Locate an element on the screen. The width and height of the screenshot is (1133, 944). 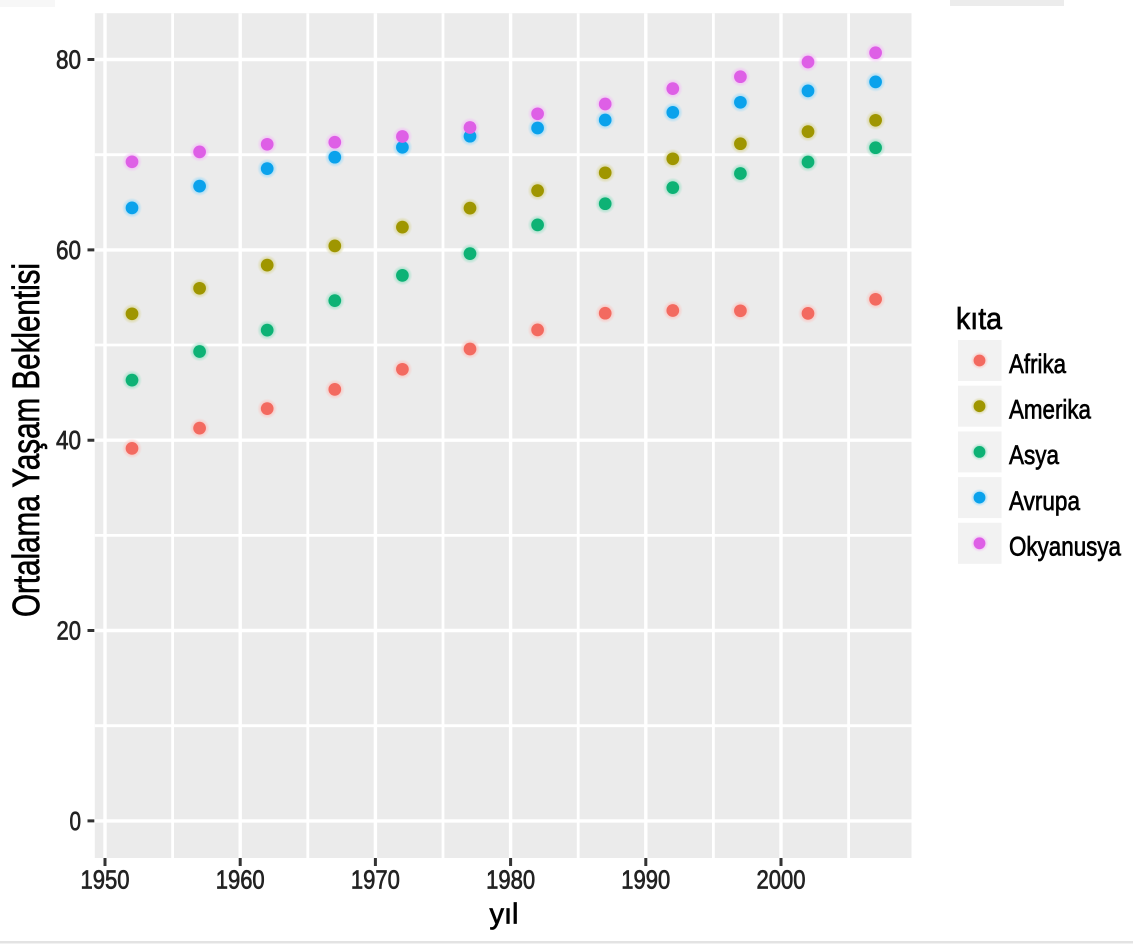
svg-text: 1960 is located at coordinates (240, 880).